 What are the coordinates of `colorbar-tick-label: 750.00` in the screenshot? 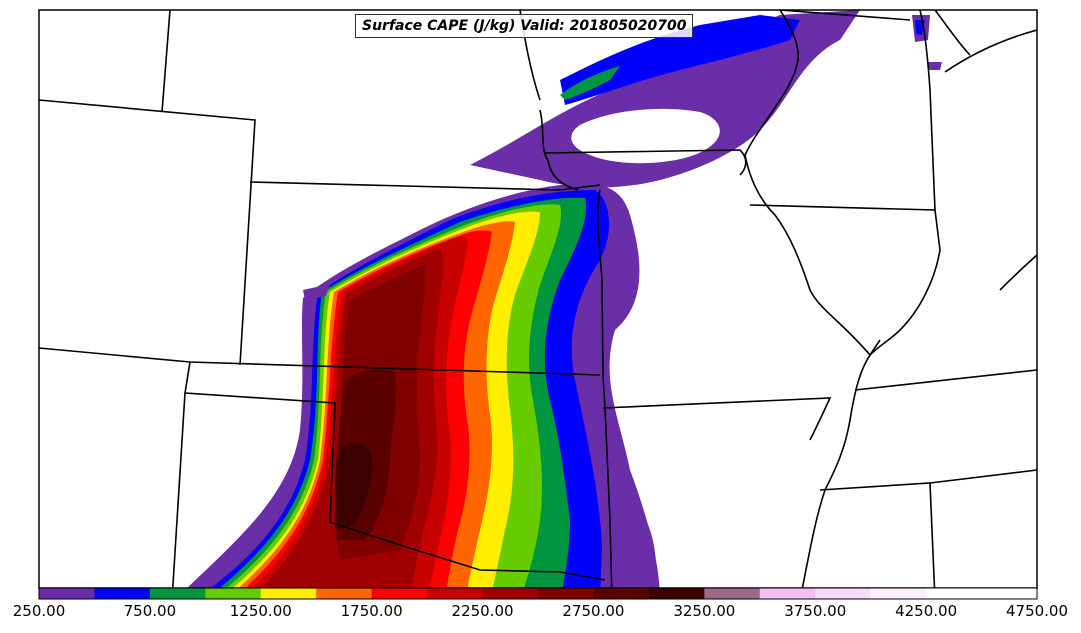 It's located at (150, 611).